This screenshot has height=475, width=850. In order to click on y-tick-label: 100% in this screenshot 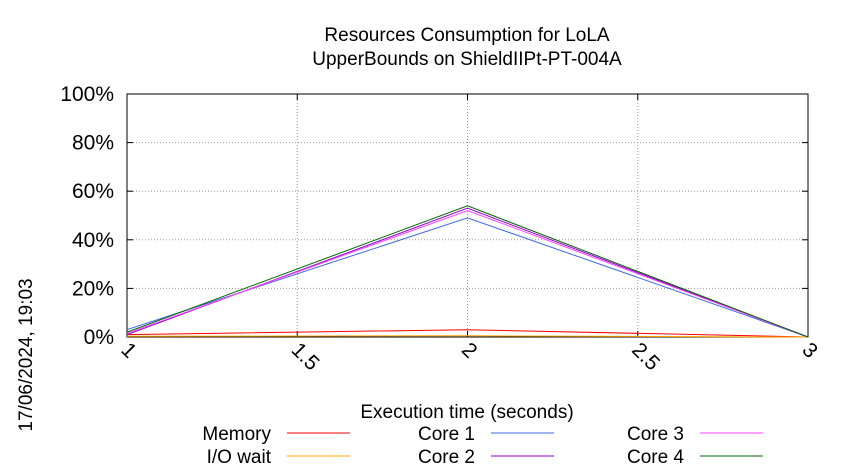, I will do `click(87, 94)`.